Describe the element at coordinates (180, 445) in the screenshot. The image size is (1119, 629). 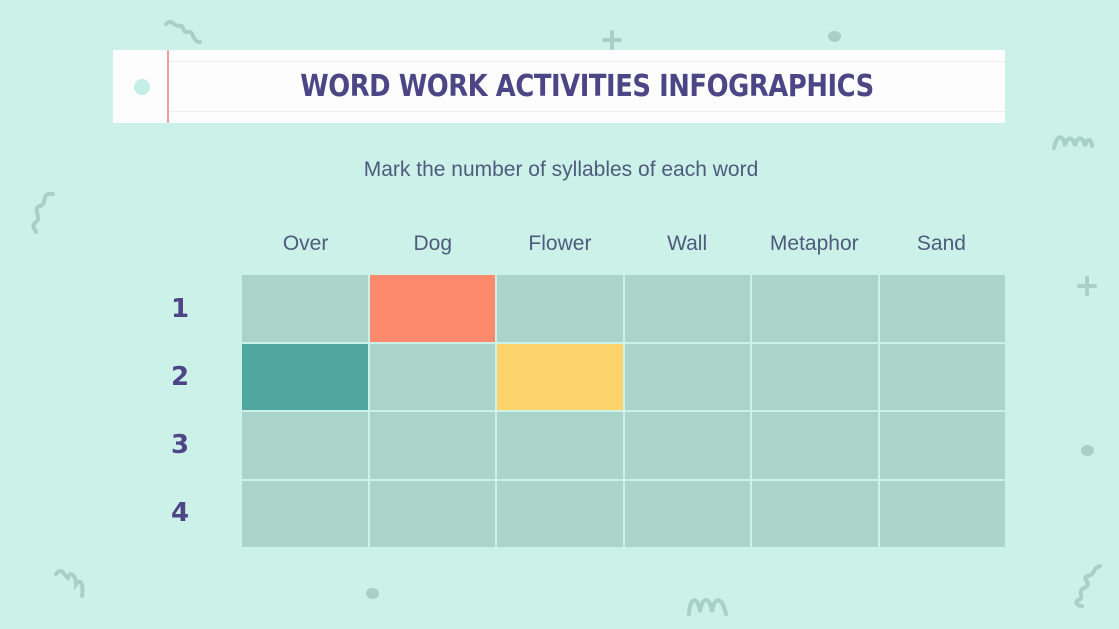
I see `row-label: 3` at that location.